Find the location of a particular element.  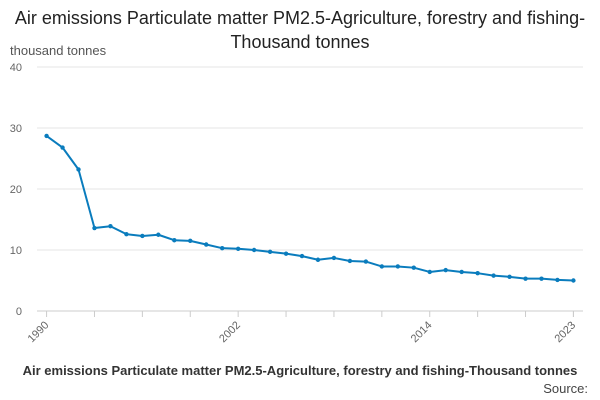

y-axis-unit-label: thousand tonnes is located at coordinates (58, 50).